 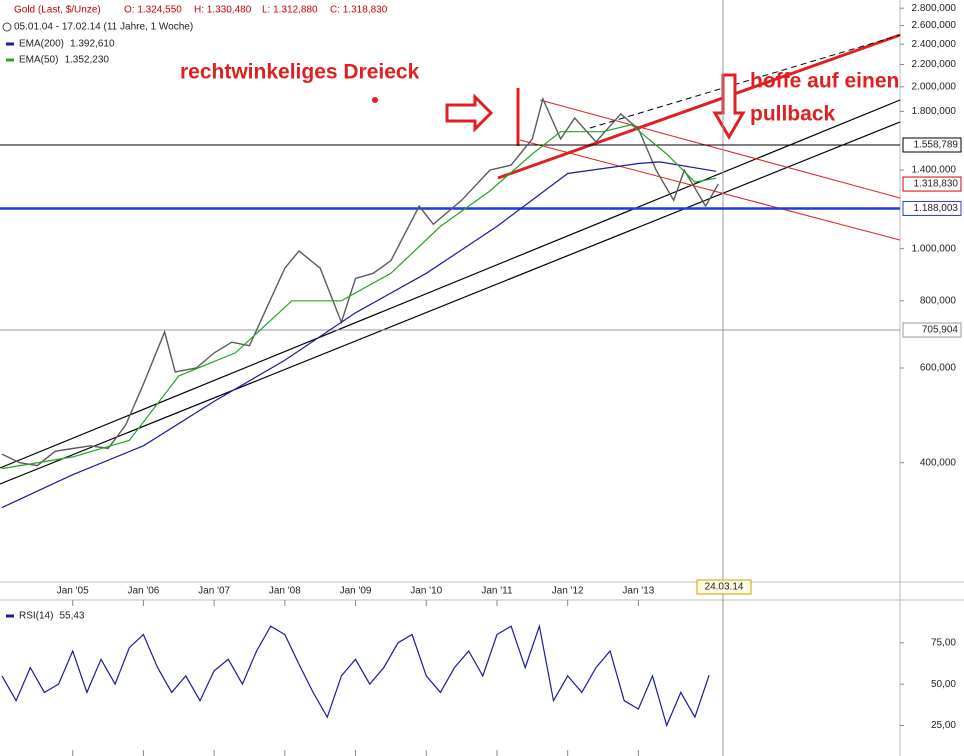 I want to click on y-tick-label: 50,00, so click(x=943, y=684).